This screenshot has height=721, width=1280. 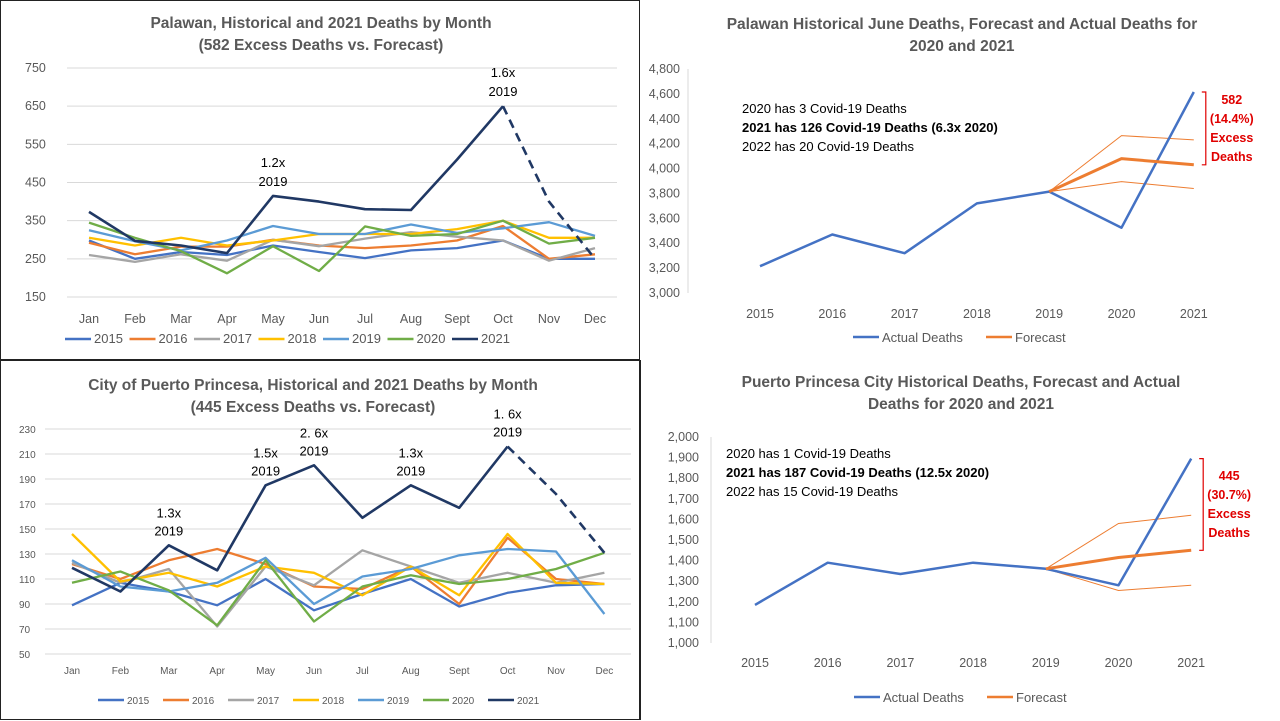 I want to click on chart-title: (445 Excess Deaths vs. Forecast), so click(x=313, y=407).